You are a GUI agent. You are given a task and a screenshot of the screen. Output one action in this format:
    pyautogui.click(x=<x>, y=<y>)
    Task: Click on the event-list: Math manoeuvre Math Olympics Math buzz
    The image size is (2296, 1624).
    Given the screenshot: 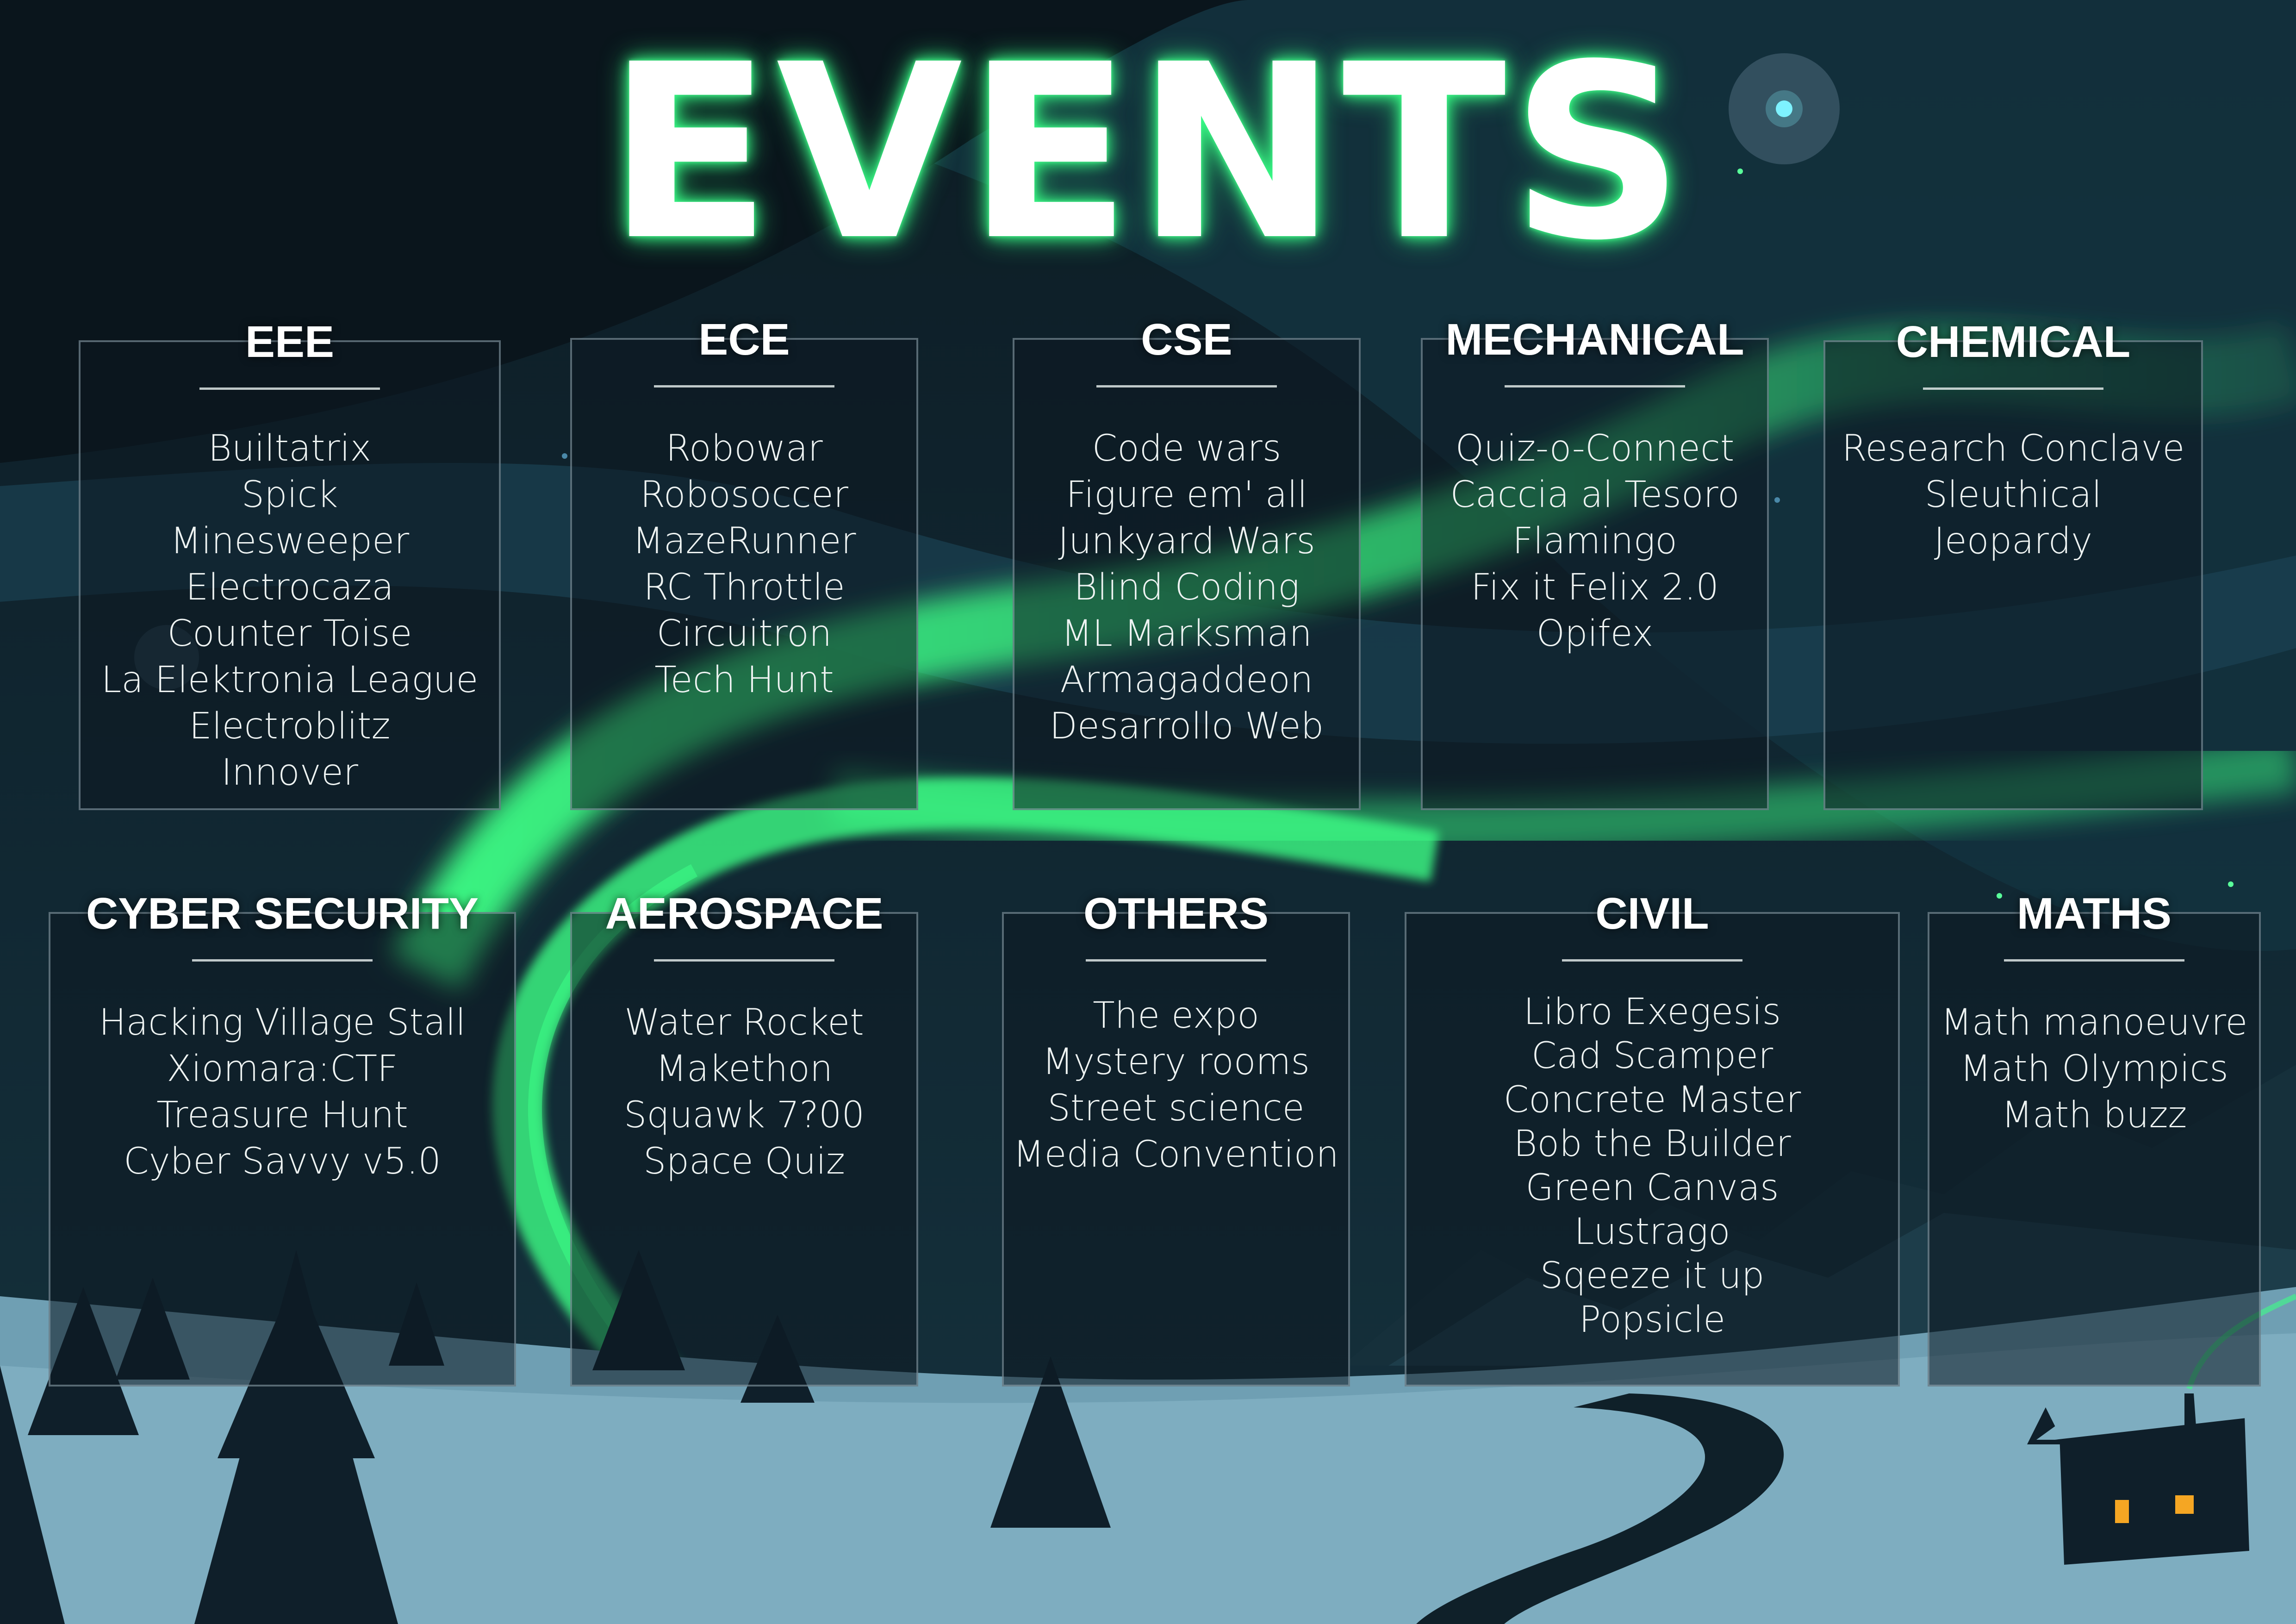 What is the action you would take?
    pyautogui.click(x=2094, y=1068)
    